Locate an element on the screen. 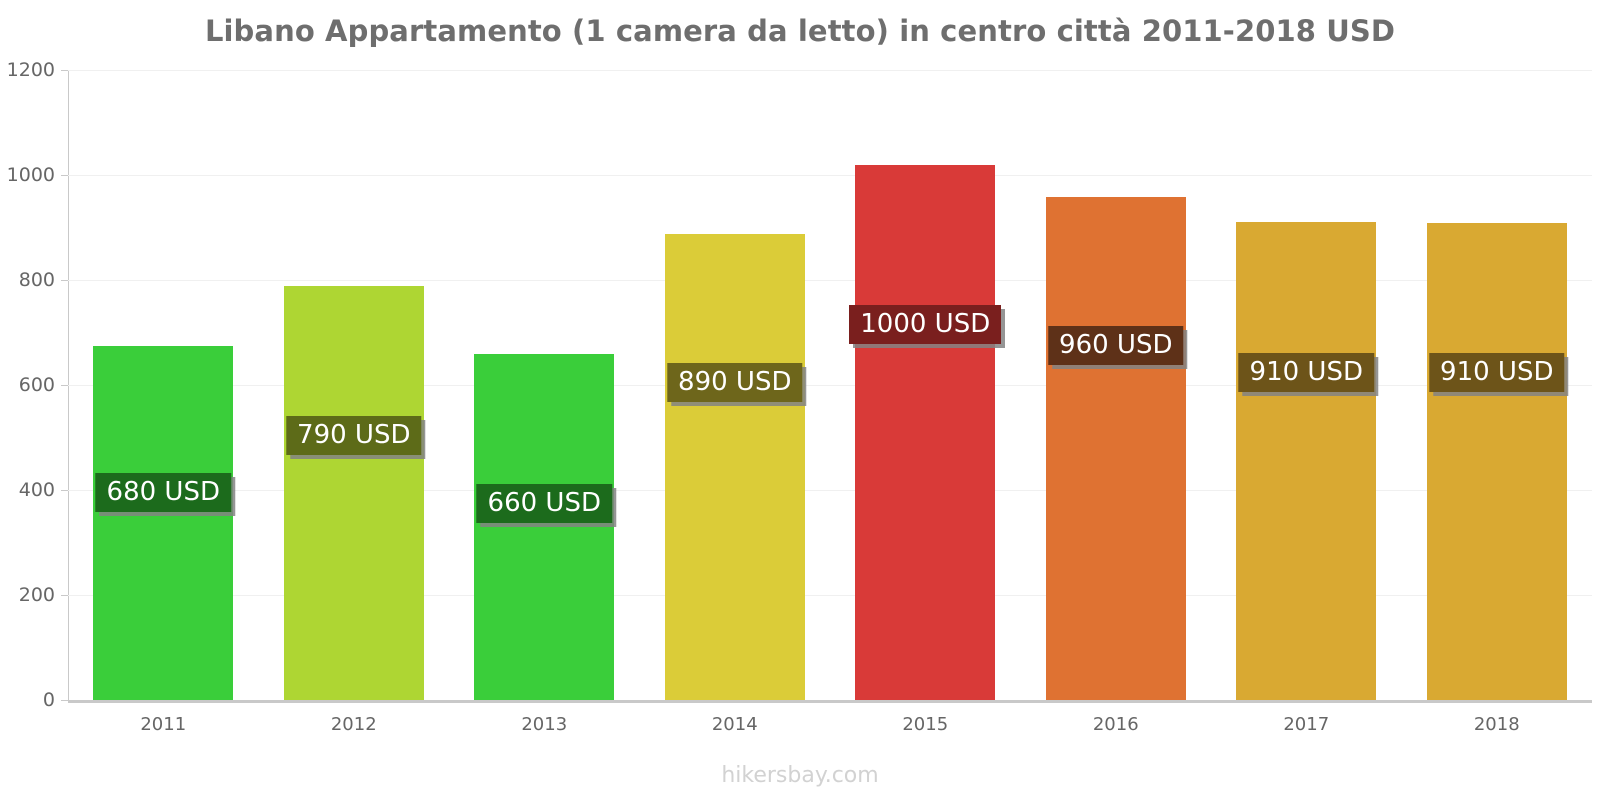 The width and height of the screenshot is (1600, 800). bar-value-label: 890 USD is located at coordinates (735, 382).